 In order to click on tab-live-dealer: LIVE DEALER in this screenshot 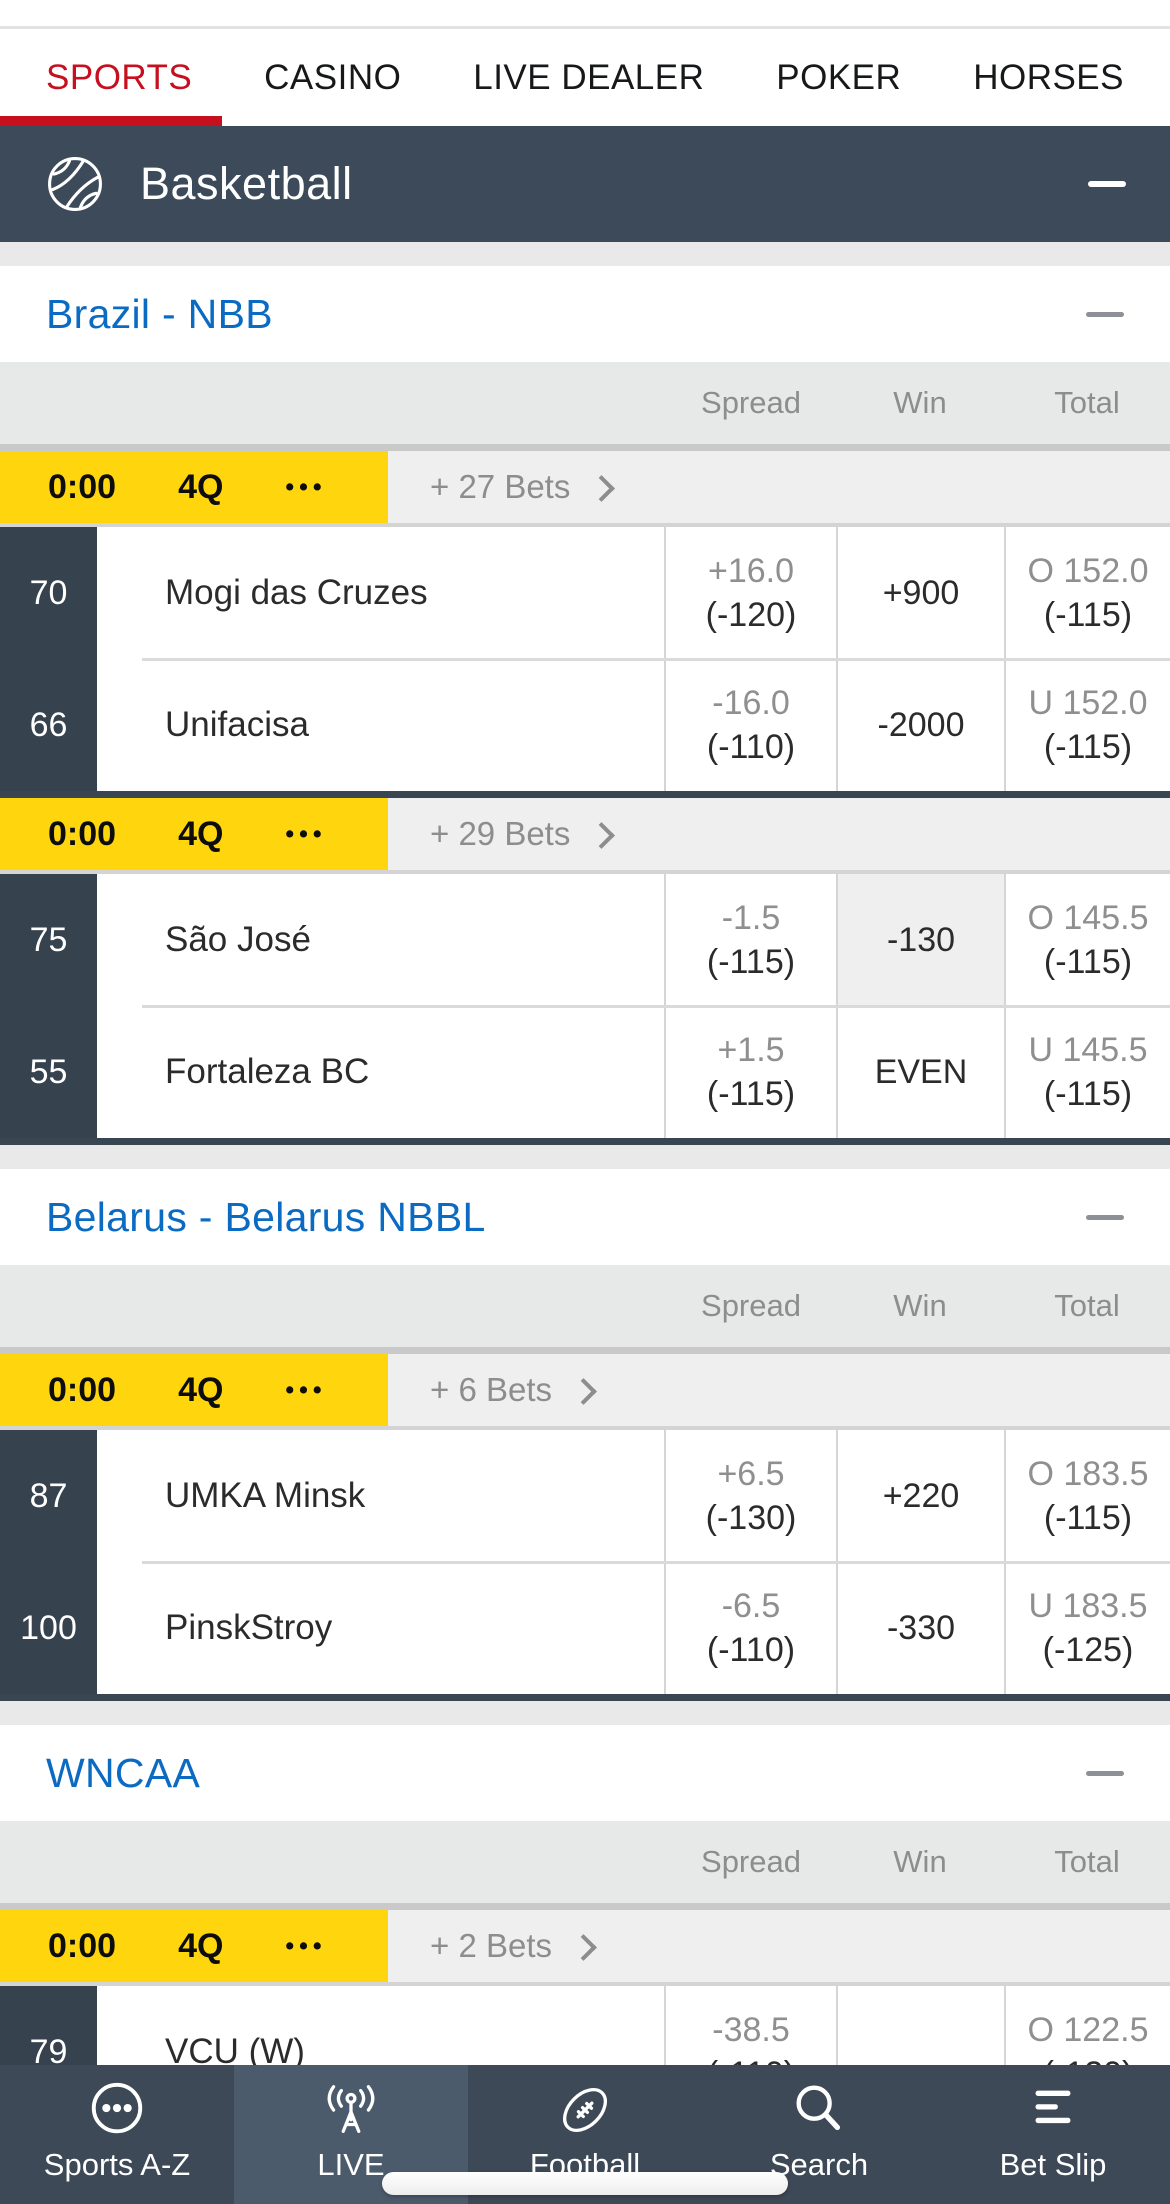, I will do `click(589, 77)`.